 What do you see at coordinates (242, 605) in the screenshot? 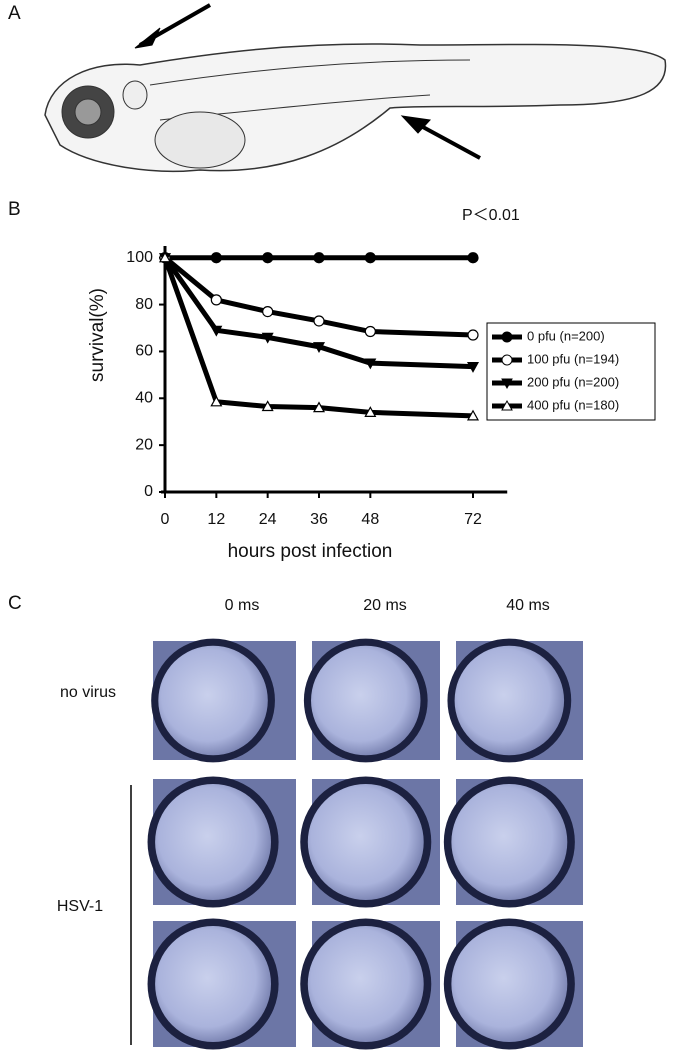
I see `column-label: 0 ms` at bounding box center [242, 605].